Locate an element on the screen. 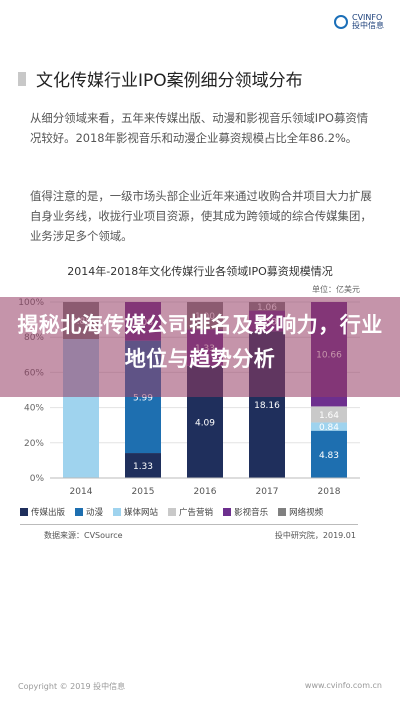  data-label: 4.09 is located at coordinates (205, 423).